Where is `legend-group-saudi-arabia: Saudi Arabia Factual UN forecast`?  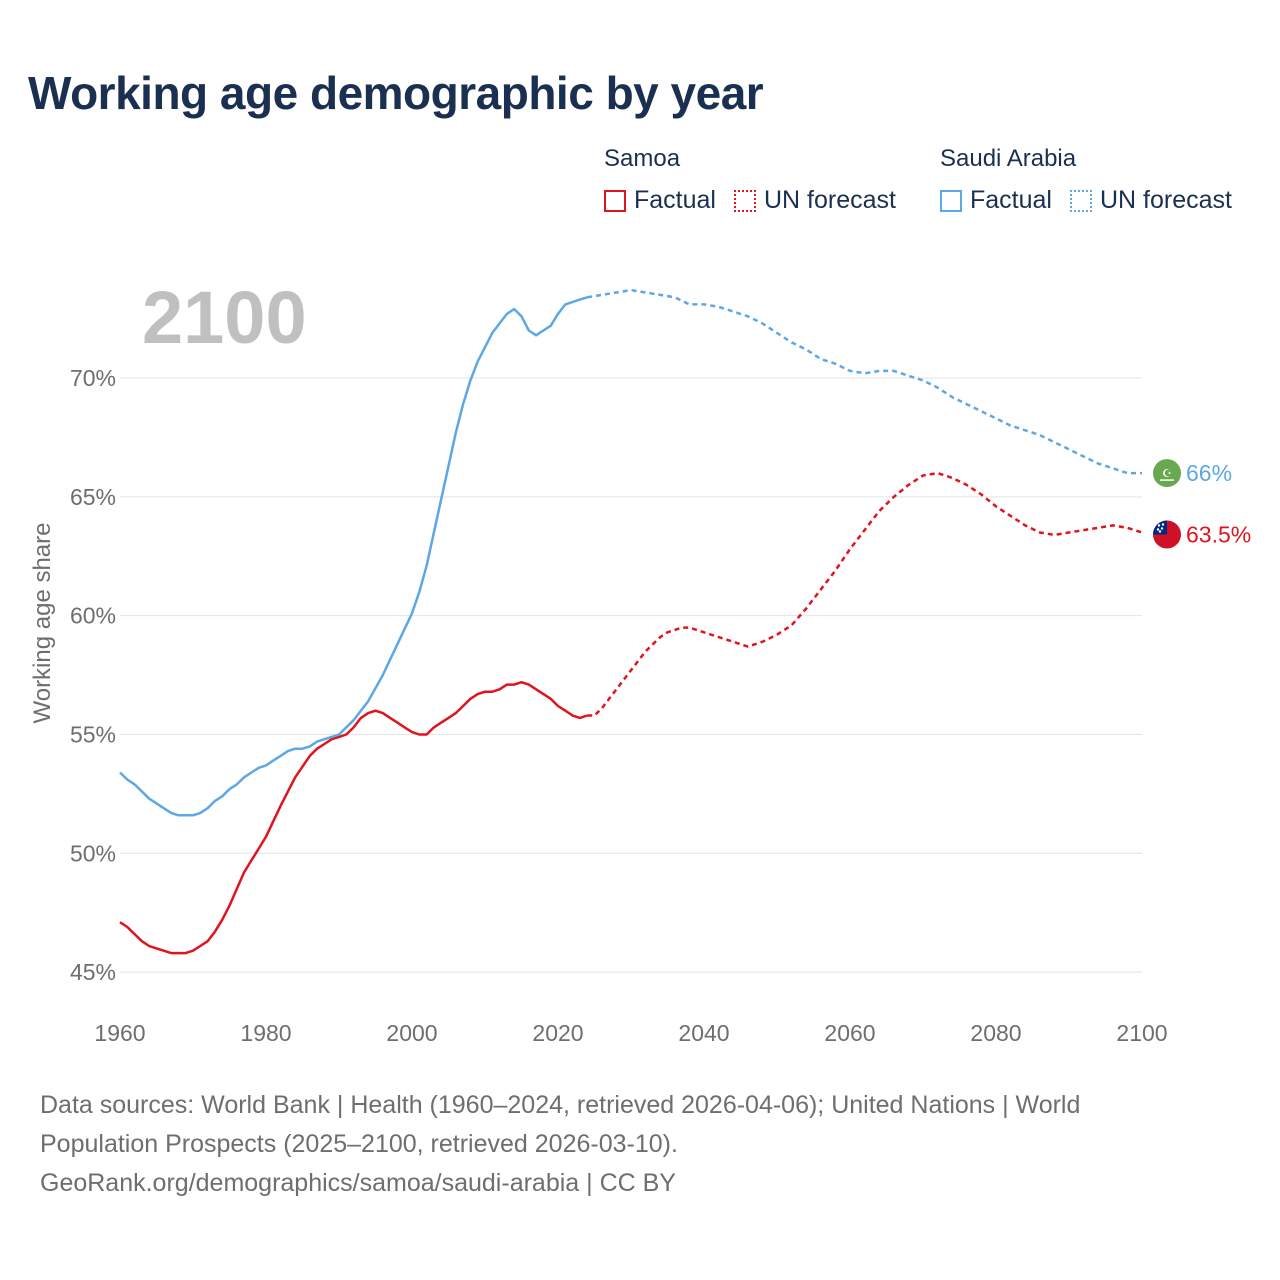
legend-group-saudi-arabia: Saudi Arabia Factual UN forecast is located at coordinates (1095, 179).